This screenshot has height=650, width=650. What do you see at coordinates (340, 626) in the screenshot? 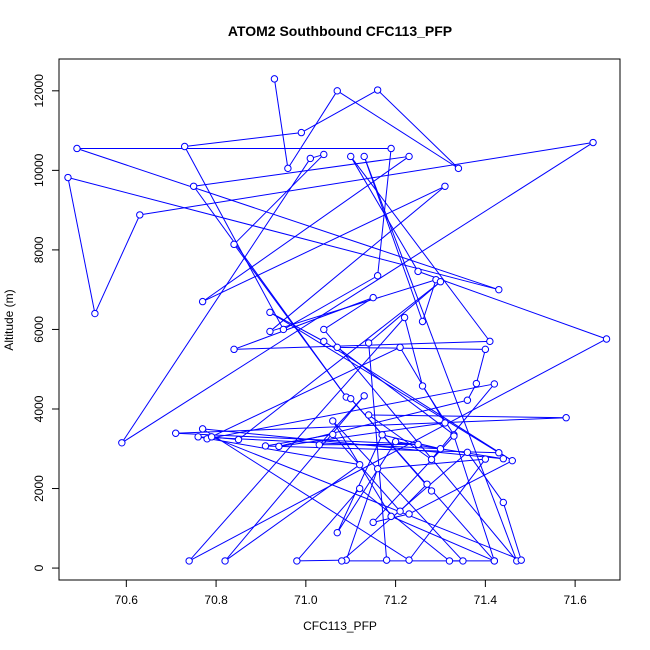
I see `x-axis-label: CFC113_PFP` at bounding box center [340, 626].